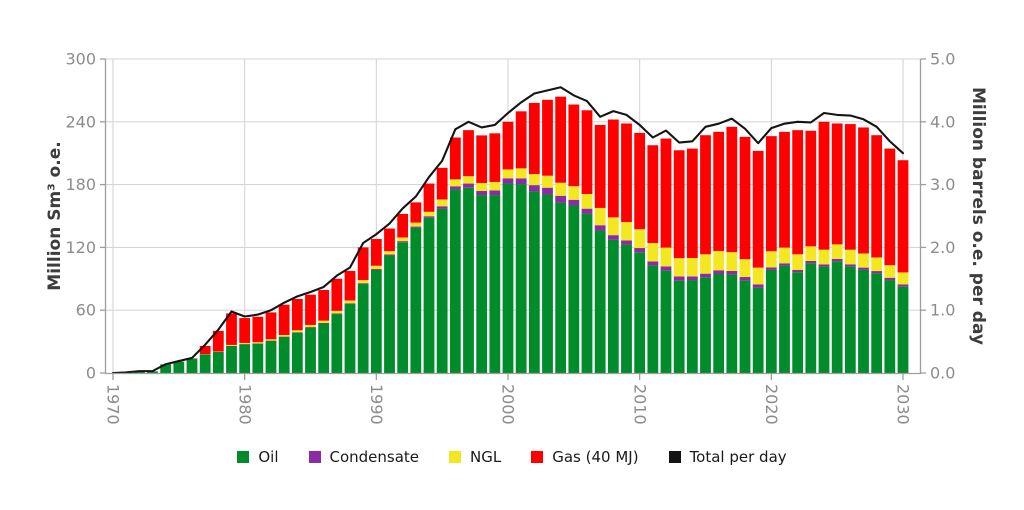 The height and width of the screenshot is (510, 1024). Describe the element at coordinates (595, 457) in the screenshot. I see `legend-label-gas: Gas (40 MJ)` at that location.